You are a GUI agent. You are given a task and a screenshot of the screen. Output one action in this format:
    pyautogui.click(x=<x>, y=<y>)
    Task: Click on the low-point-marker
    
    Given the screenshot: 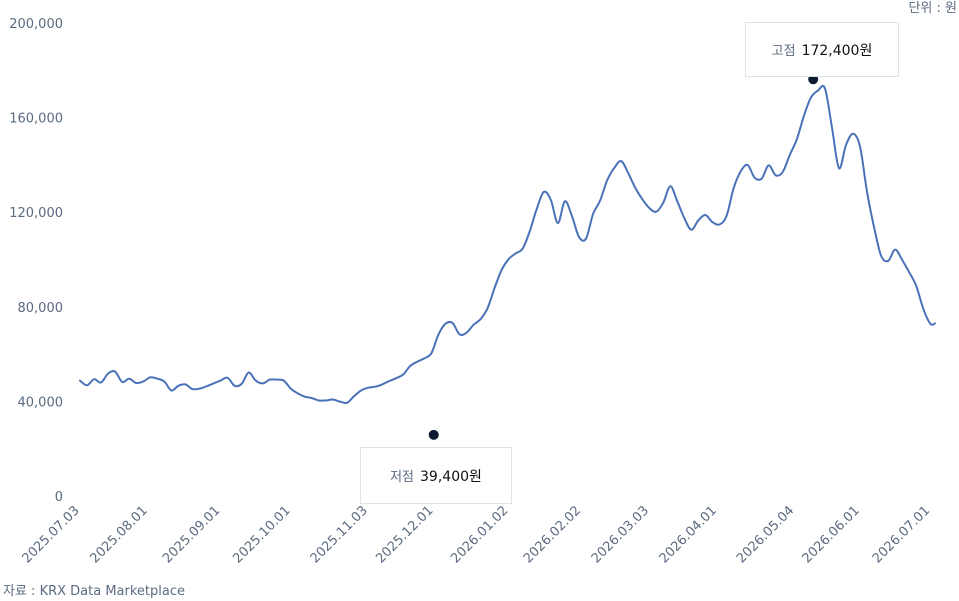 What is the action you would take?
    pyautogui.click(x=433, y=434)
    